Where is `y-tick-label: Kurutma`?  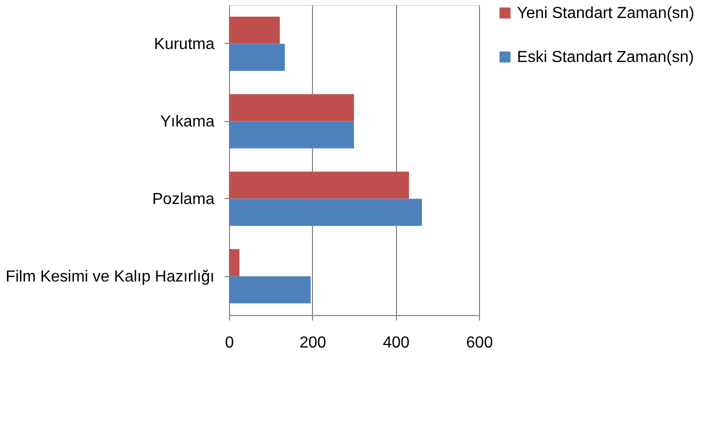 y-tick-label: Kurutma is located at coordinates (184, 44).